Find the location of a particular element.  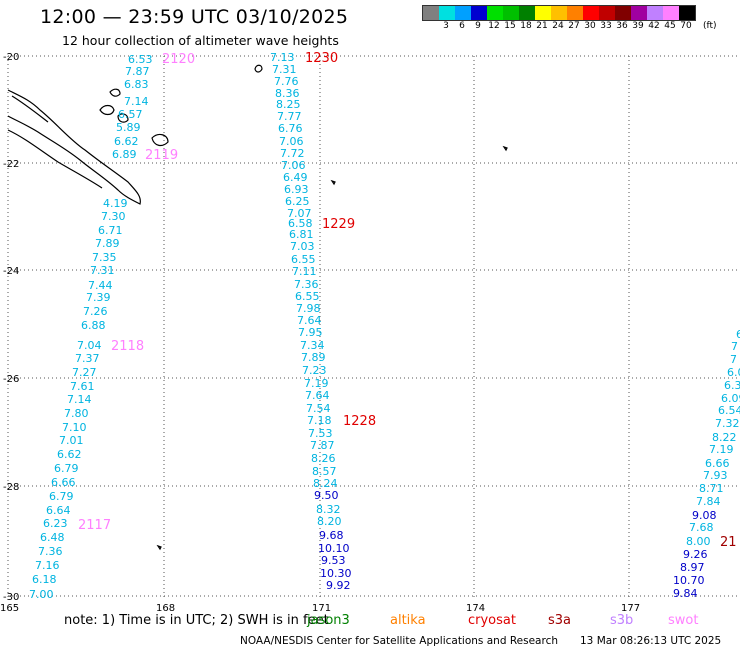

wave-height-value: 7.80 is located at coordinates (76, 413).